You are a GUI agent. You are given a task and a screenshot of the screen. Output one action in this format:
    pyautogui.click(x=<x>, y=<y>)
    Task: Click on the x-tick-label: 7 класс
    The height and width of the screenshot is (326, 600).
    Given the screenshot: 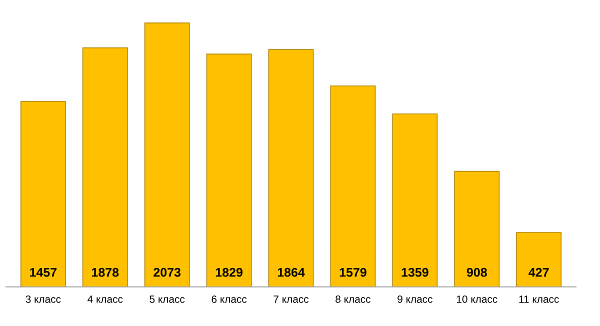 What is the action you would take?
    pyautogui.click(x=291, y=299)
    